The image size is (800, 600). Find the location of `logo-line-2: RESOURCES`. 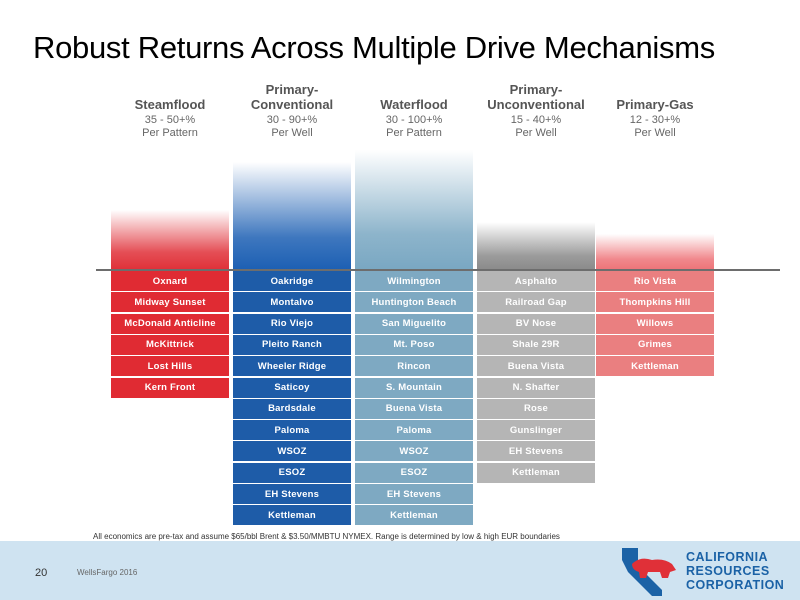

logo-line-2: RESOURCES is located at coordinates (728, 571).